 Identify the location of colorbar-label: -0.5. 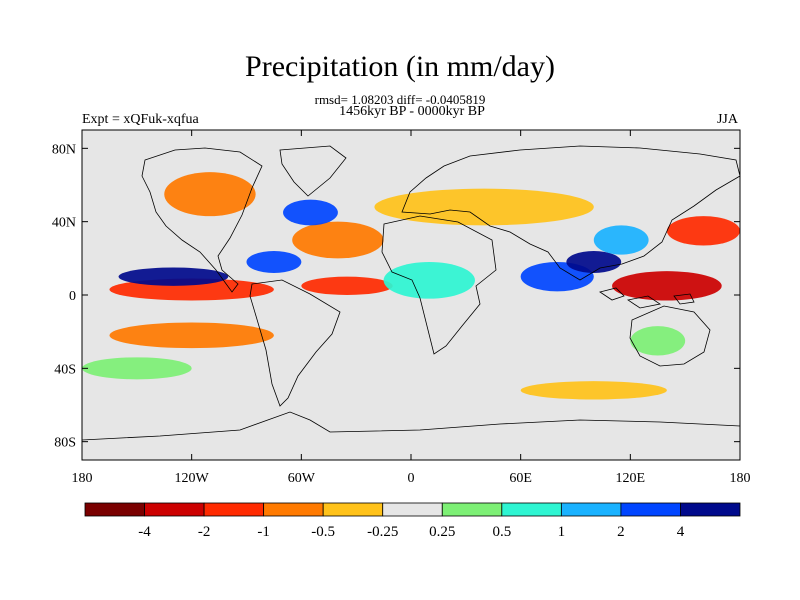
(323, 532).